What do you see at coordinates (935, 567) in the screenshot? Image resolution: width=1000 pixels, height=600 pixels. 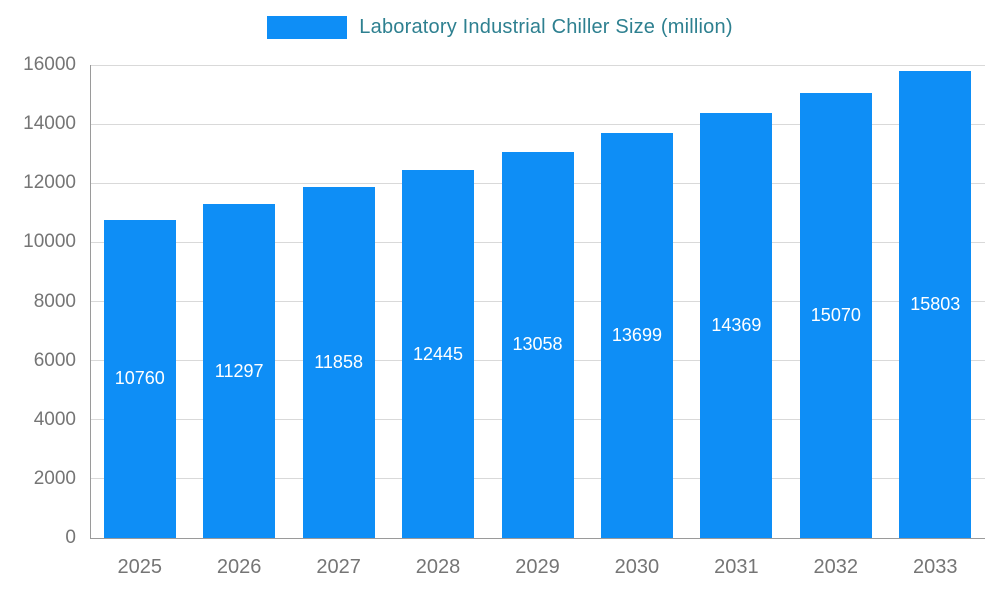 I see `x-tick-label: 2033` at bounding box center [935, 567].